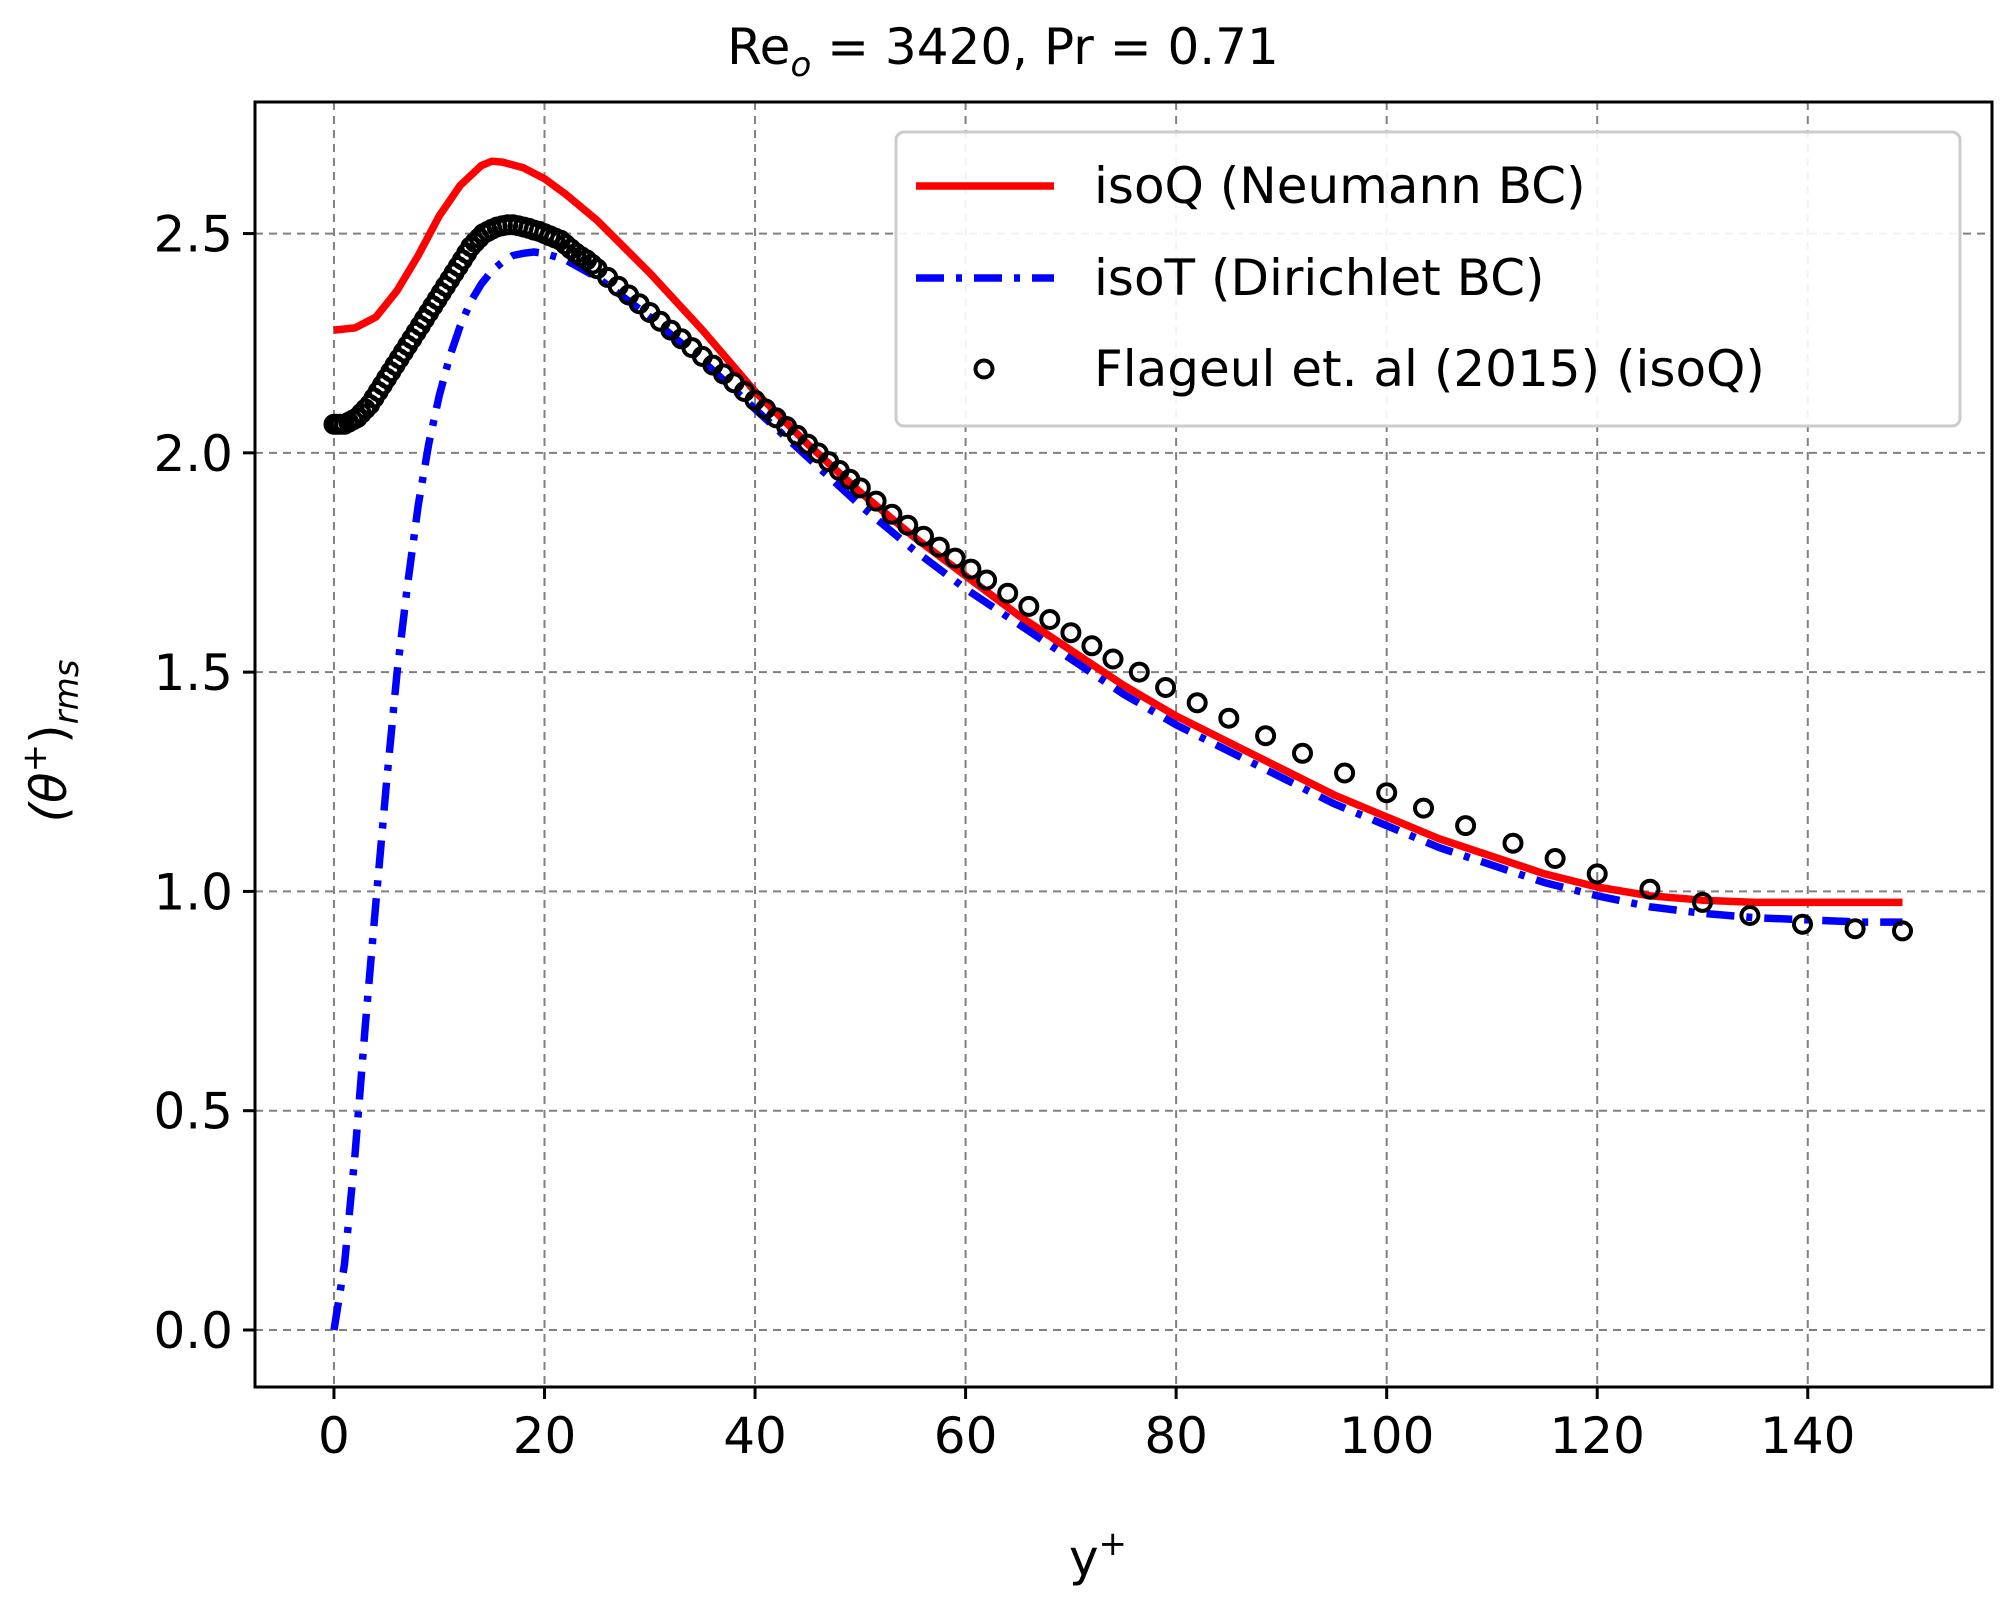 This screenshot has width=2006, height=1606. What do you see at coordinates (800, 65) in the screenshot?
I see `title-subscript: o` at bounding box center [800, 65].